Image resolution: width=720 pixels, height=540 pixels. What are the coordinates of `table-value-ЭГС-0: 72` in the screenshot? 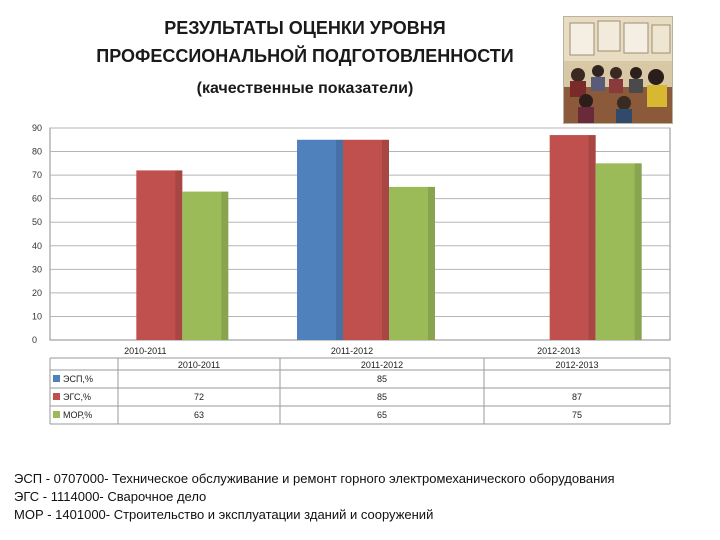 It's located at (199, 397).